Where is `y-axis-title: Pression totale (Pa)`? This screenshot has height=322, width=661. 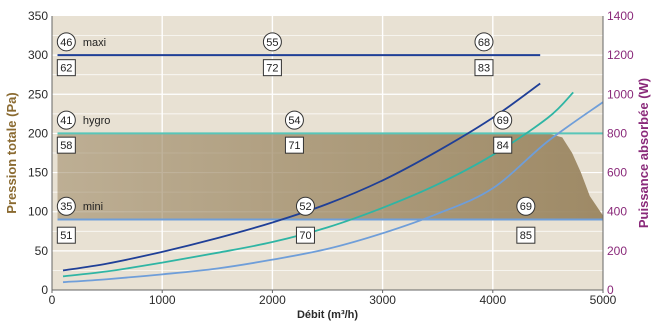 y-axis-title: Pression totale (Pa) is located at coordinates (11, 152).